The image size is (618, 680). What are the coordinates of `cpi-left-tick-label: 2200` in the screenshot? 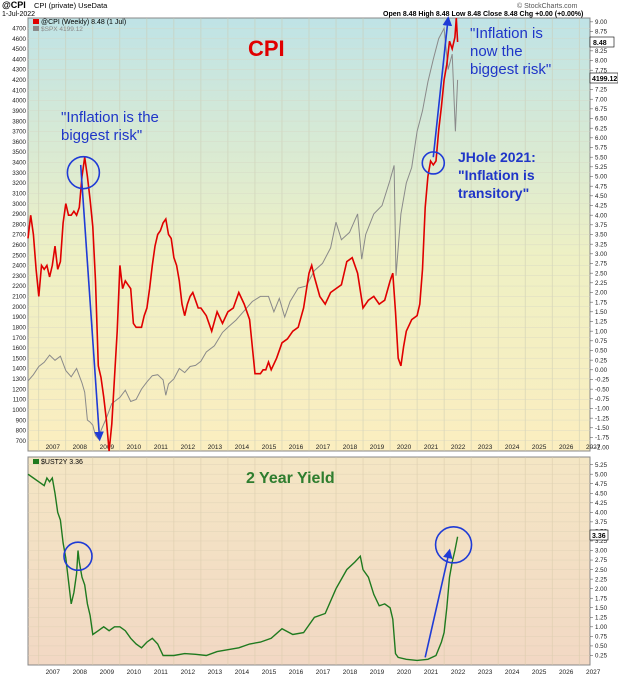 It's located at (19, 286).